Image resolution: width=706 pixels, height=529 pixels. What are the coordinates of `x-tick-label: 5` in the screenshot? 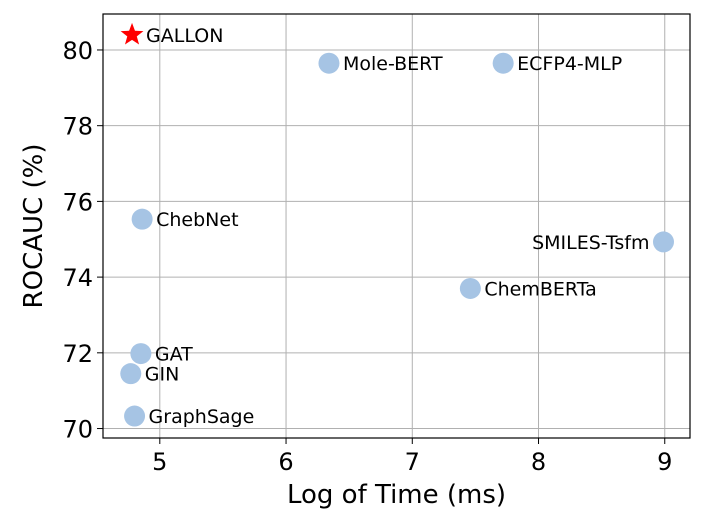 It's located at (159, 462).